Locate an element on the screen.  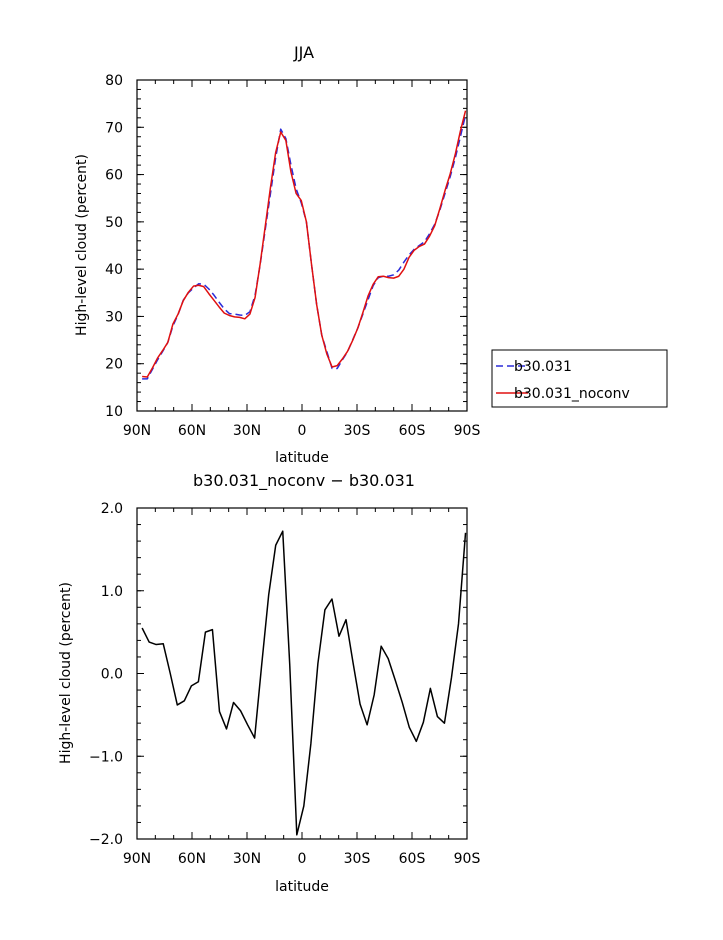
legend-label-b30-031-noconv: b30.031_noconv is located at coordinates (572, 394).